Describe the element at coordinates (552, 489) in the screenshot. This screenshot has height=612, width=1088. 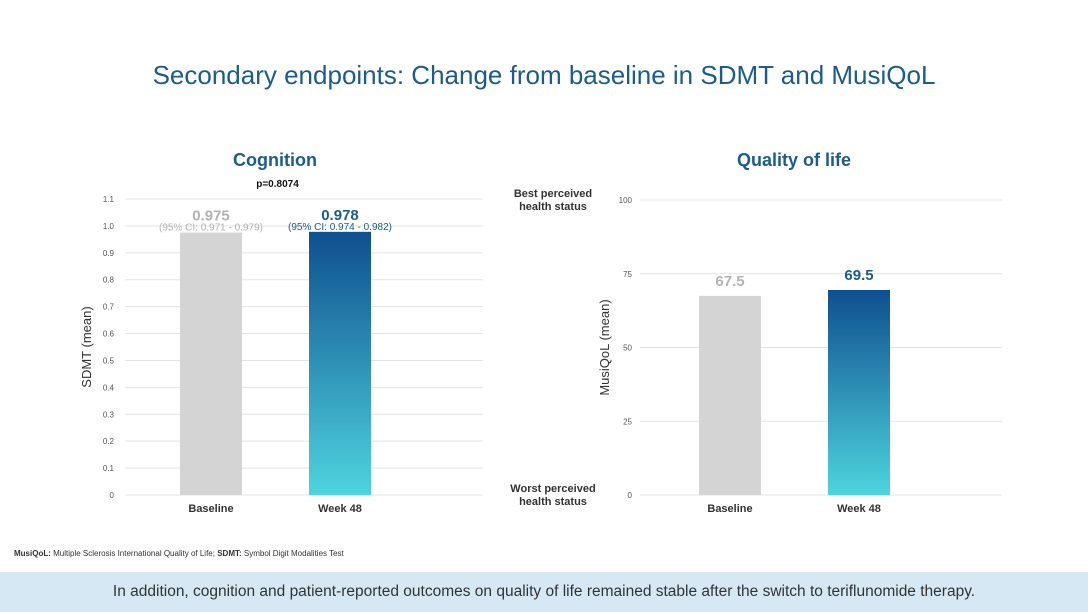
I see `worst-perceived-note-line1: Worst perceived` at that location.